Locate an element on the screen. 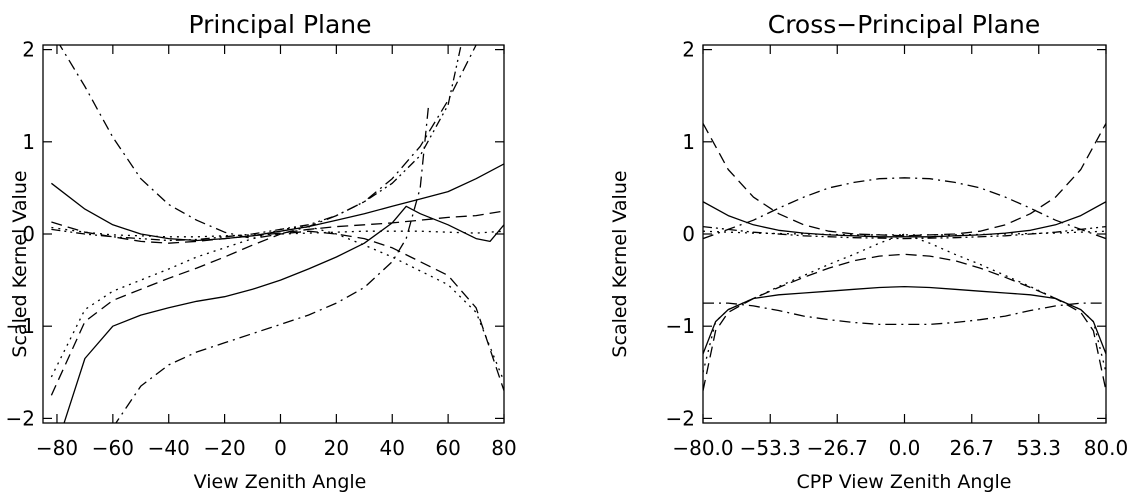  x-tick-label: −26.7 is located at coordinates (837, 448).